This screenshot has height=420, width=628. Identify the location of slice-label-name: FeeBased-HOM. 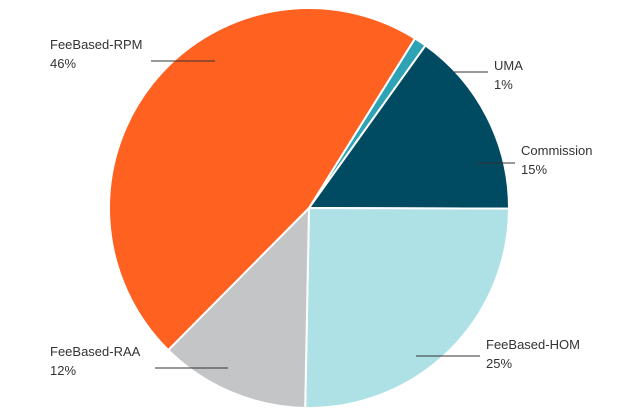
(533, 344).